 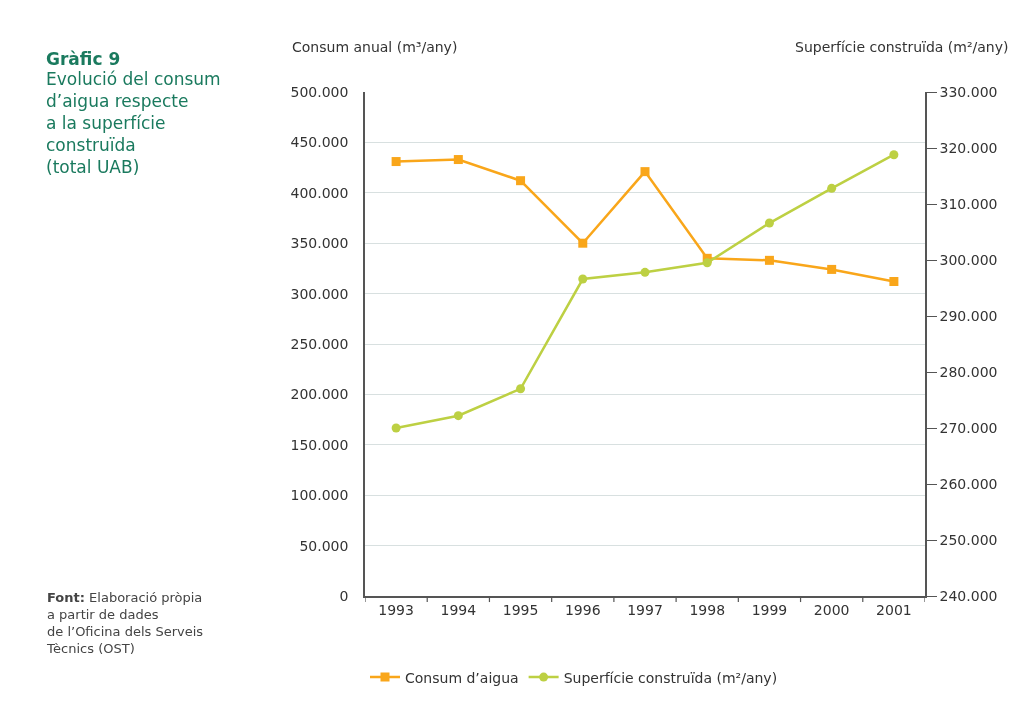 What do you see at coordinates (319, 293) in the screenshot?
I see `y-tick-label: 300.000` at bounding box center [319, 293].